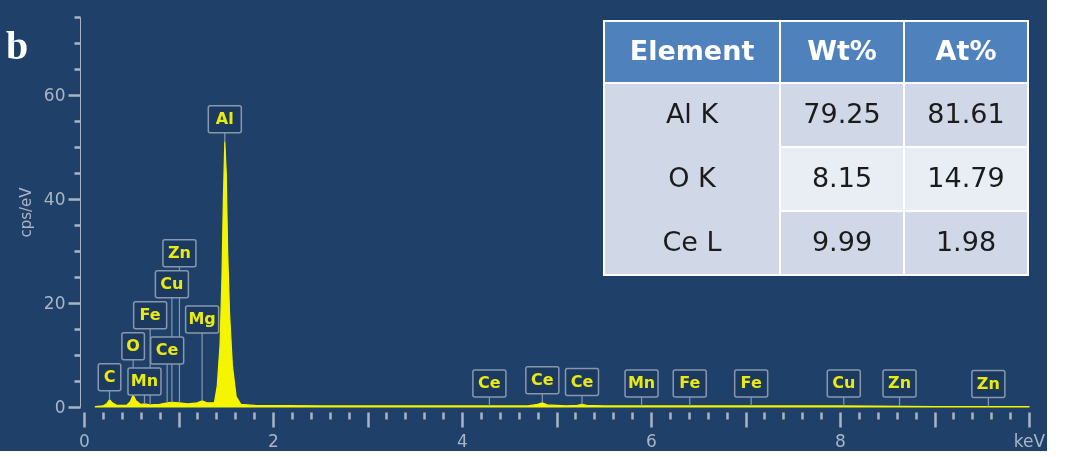 Image resolution: width=1072 pixels, height=457 pixels. Describe the element at coordinates (842, 113) in the screenshot. I see `data-label: 79.25` at that location.